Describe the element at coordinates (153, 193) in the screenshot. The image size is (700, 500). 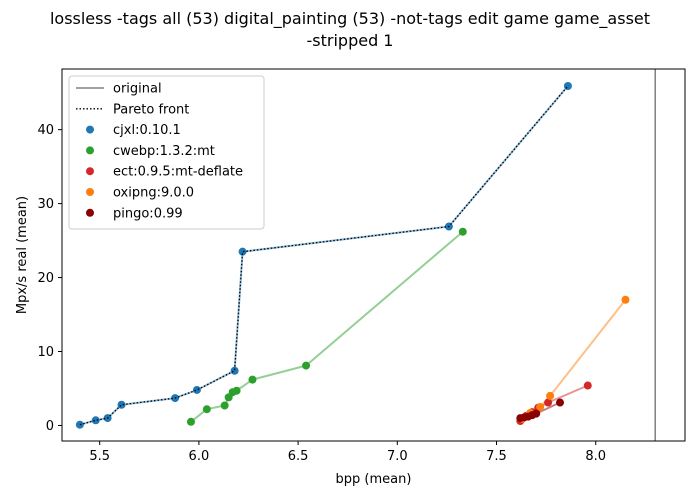
I see `legend-label-oxipng-9-0-0: oxipng:9.0.0` at that location.